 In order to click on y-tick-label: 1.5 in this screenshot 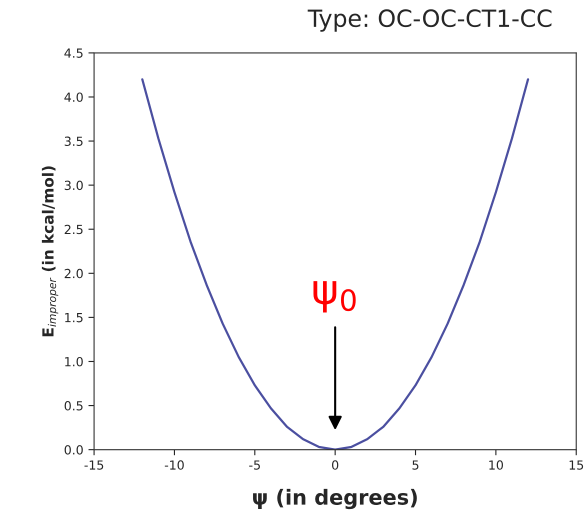, I will do `click(74, 317)`.